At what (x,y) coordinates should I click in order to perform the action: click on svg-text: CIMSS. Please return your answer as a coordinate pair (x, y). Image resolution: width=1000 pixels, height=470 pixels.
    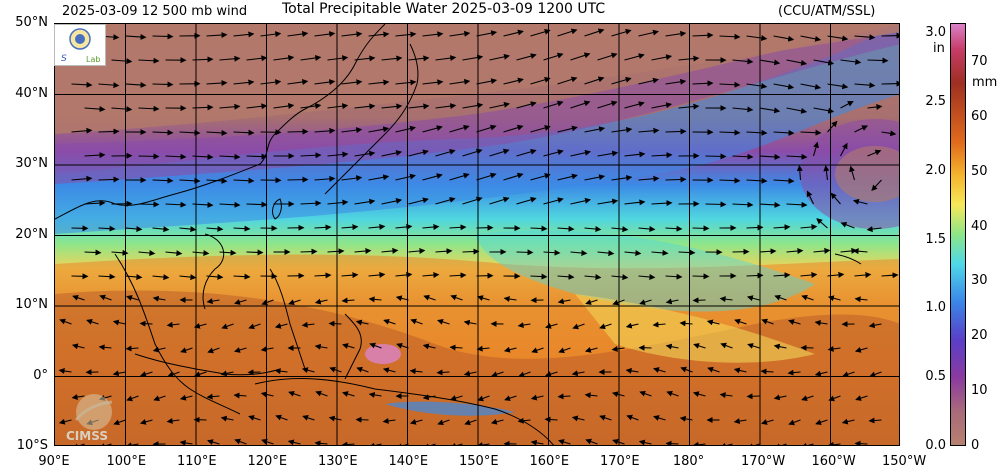
    Looking at the image, I should click on (87, 436).